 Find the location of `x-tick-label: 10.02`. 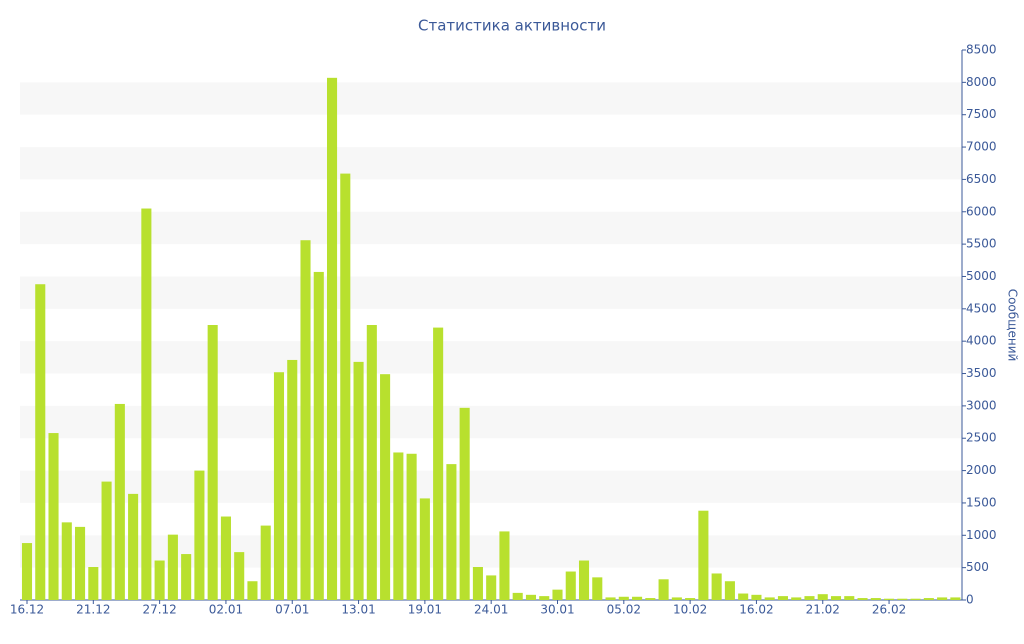

x-tick-label: 10.02 is located at coordinates (690, 610).